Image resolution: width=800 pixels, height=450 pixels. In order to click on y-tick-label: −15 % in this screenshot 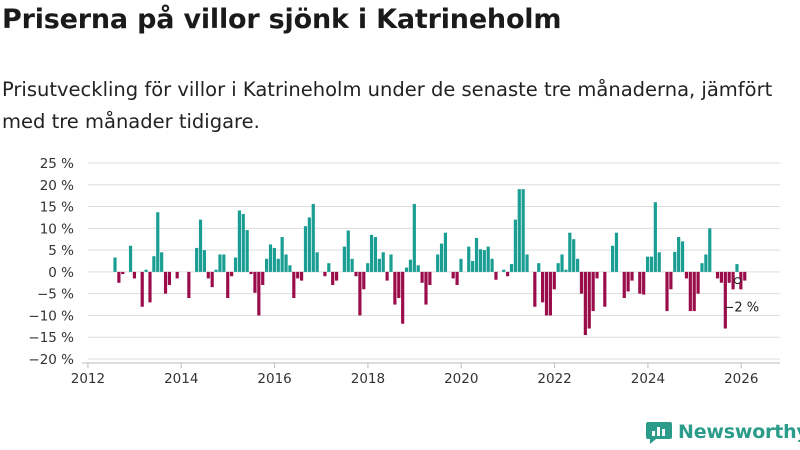, I will do `click(51, 338)`.